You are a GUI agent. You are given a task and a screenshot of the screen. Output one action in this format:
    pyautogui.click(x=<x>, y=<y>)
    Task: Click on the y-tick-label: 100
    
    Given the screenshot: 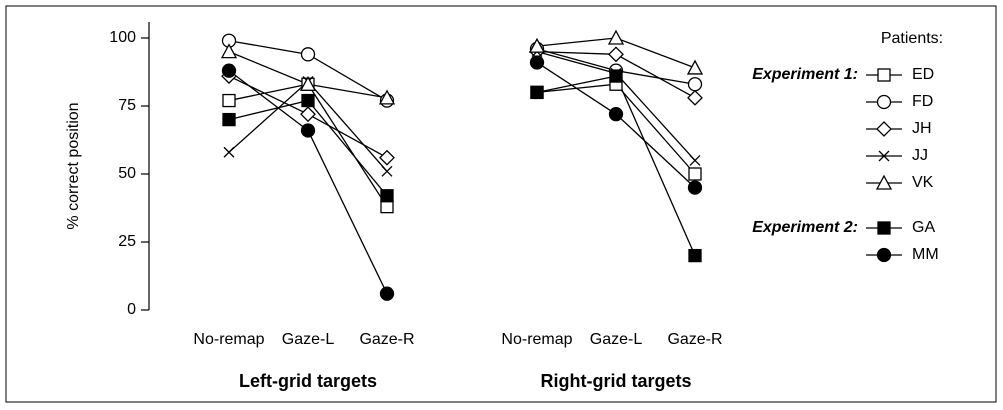 What is the action you would take?
    pyautogui.click(x=122, y=37)
    